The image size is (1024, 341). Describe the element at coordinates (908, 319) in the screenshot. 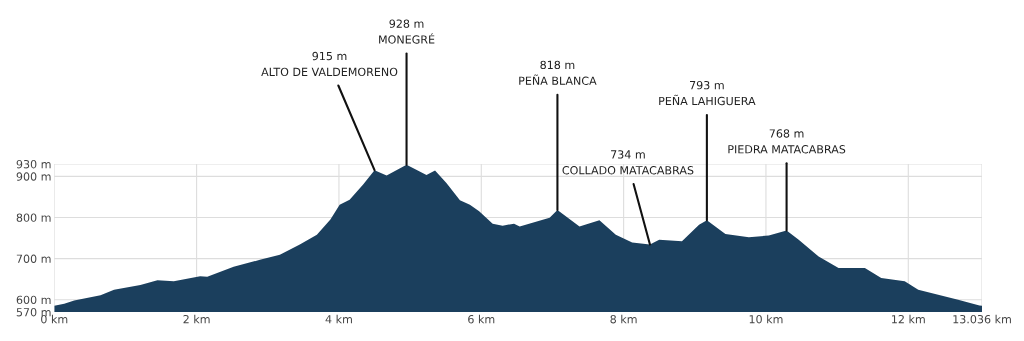

I see `x-tick-label: 12 km` at that location.